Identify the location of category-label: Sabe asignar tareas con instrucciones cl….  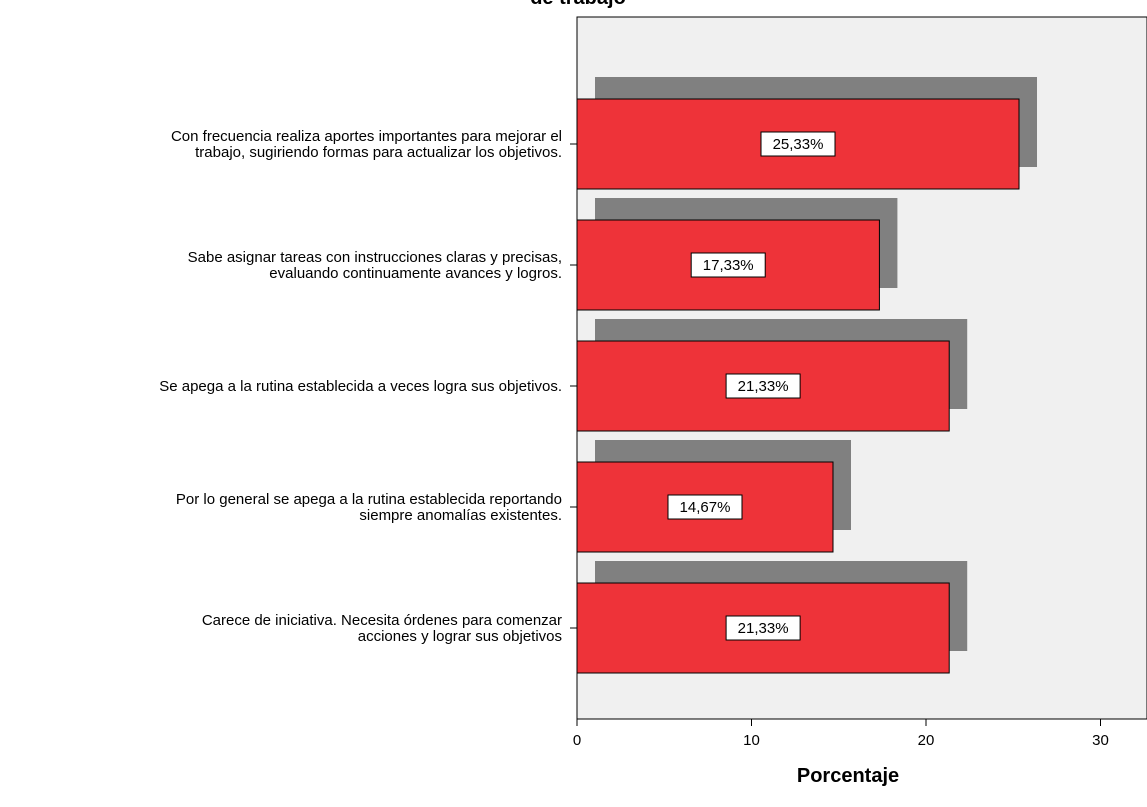
(375, 265).